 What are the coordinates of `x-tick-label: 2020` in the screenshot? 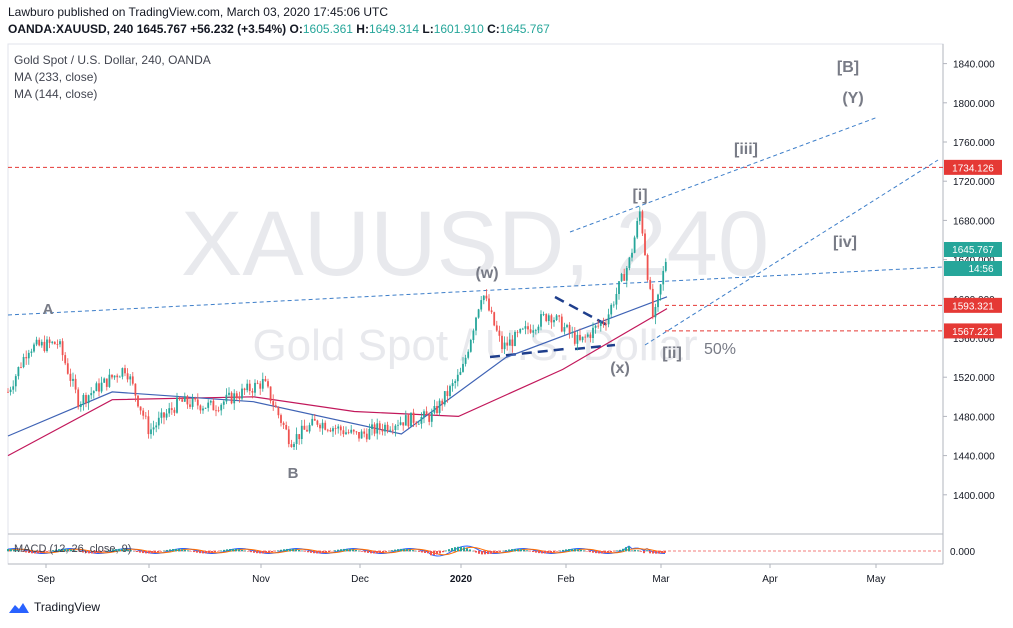 It's located at (461, 579).